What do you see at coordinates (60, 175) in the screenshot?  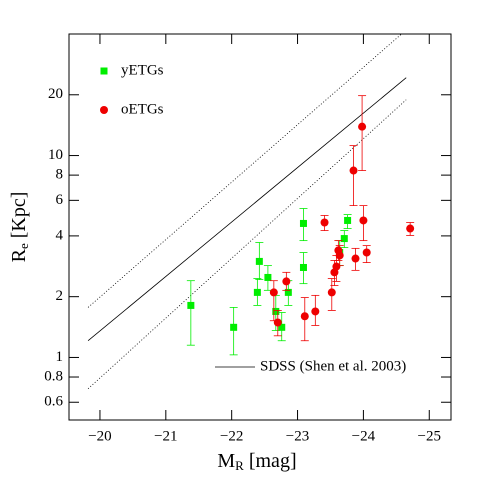 I see `y-tick-label: 8` at bounding box center [60, 175].